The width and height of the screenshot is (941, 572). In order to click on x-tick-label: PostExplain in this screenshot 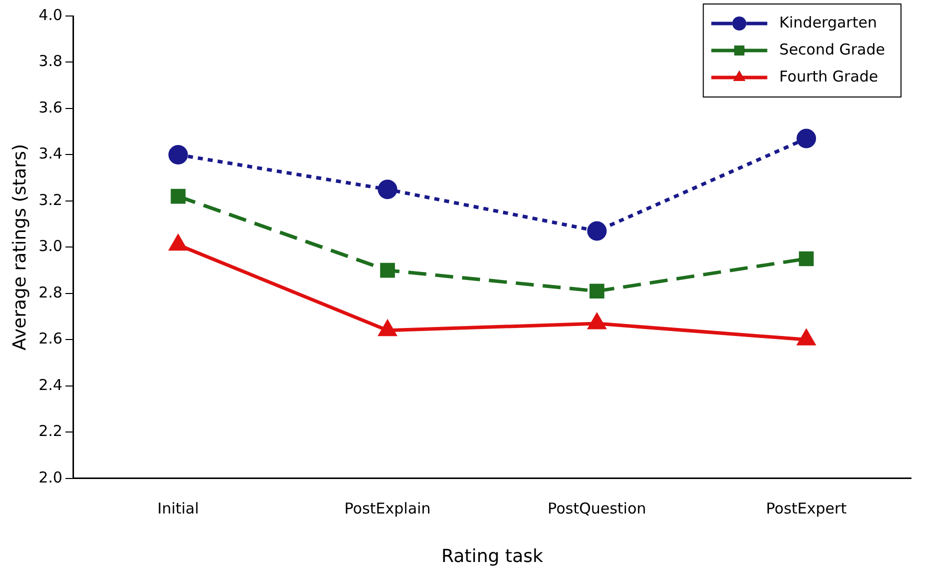, I will do `click(387, 508)`.